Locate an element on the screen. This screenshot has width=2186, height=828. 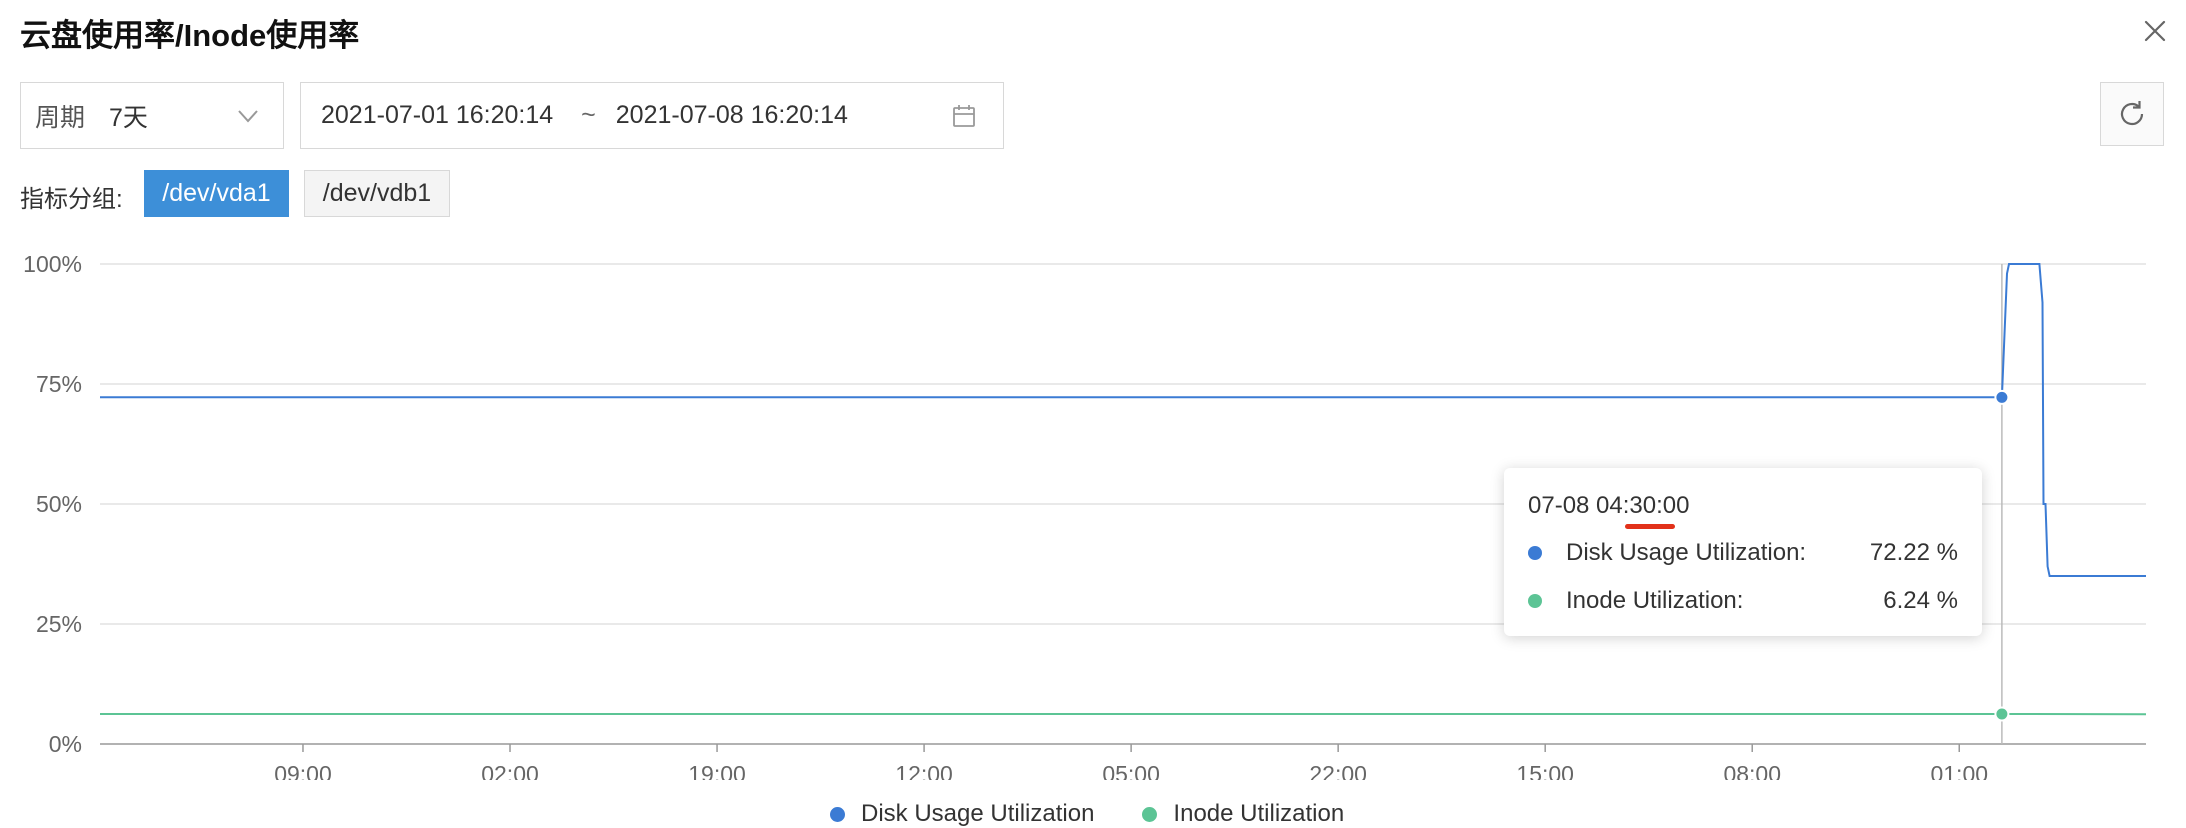
x-tick-label: 08:00 is located at coordinates (1752, 770).